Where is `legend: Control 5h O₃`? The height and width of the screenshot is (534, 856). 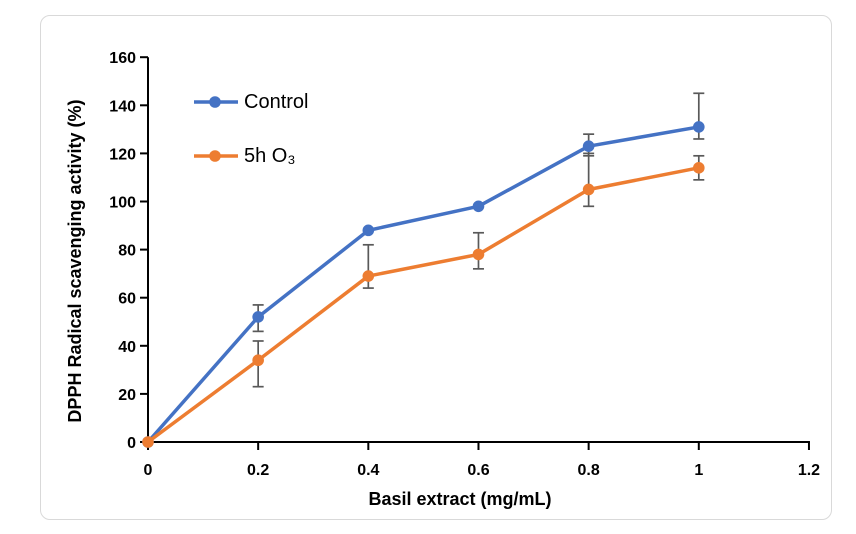 legend: Control 5h O₃ is located at coordinates (251, 143).